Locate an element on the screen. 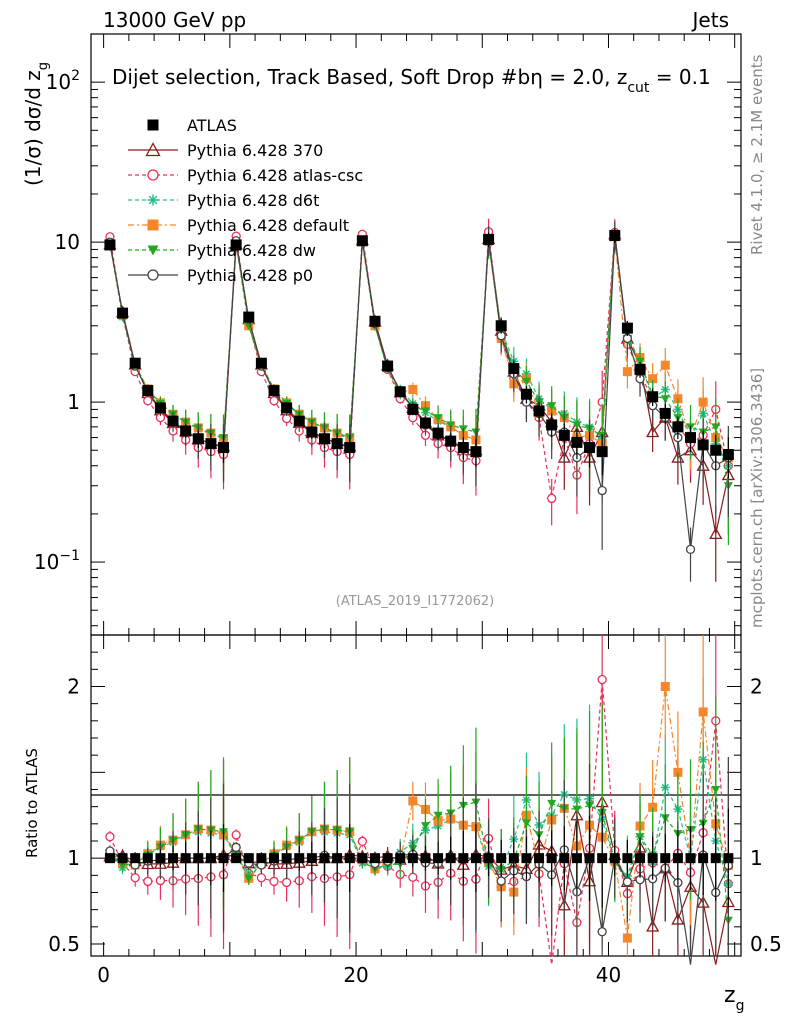 Image resolution: width=786 pixels, height=1024 pixels. y-tick-label: 10 is located at coordinates (67, 242).